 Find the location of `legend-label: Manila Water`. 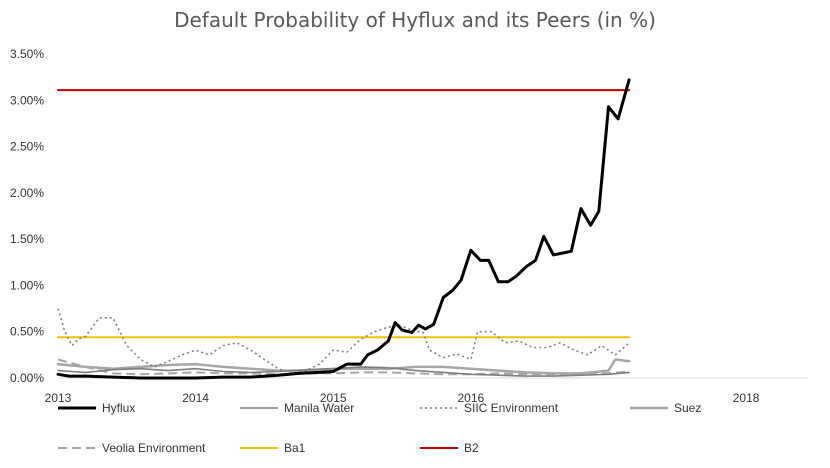

legend-label: Manila Water is located at coordinates (319, 408).